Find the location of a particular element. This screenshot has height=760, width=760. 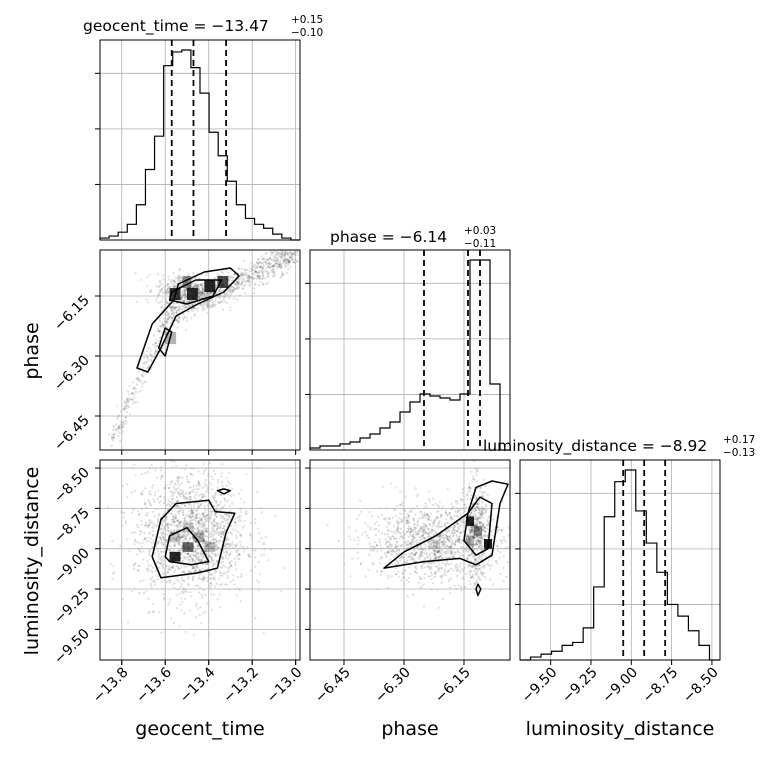

title-geocent-time-lower: −0.10 is located at coordinates (307, 33).